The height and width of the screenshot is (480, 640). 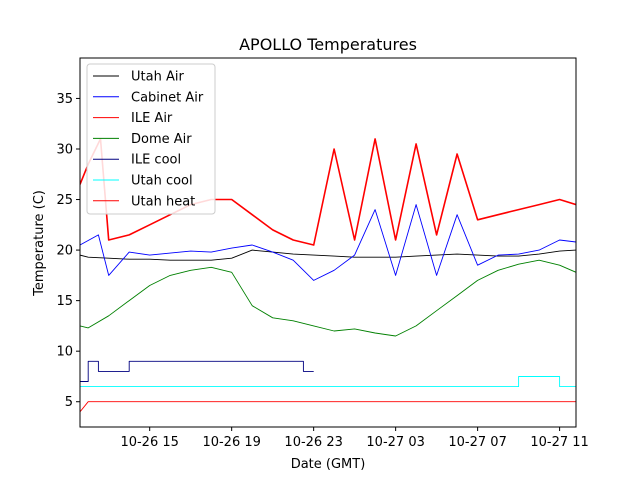 I want to click on x-tick-label: 10-26 15, so click(x=149, y=442).